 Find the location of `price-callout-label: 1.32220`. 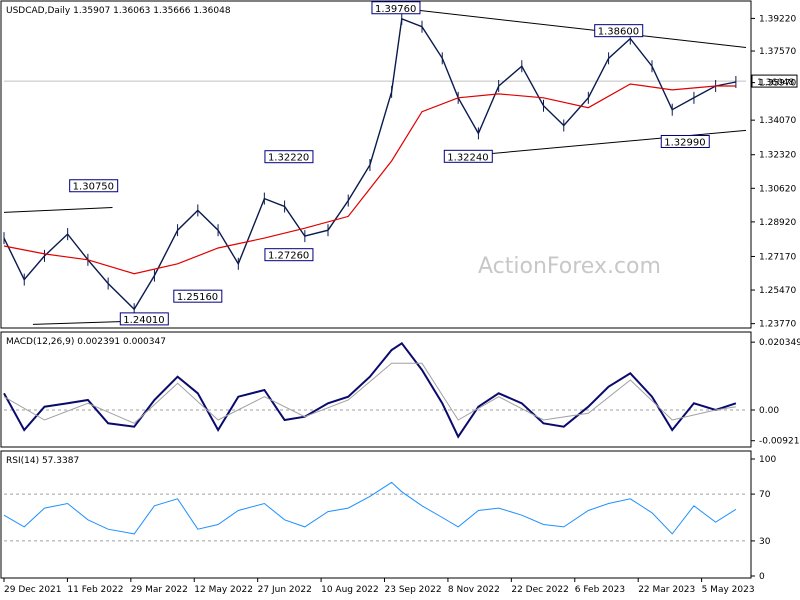

price-callout-label: 1.32220 is located at coordinates (288, 158).